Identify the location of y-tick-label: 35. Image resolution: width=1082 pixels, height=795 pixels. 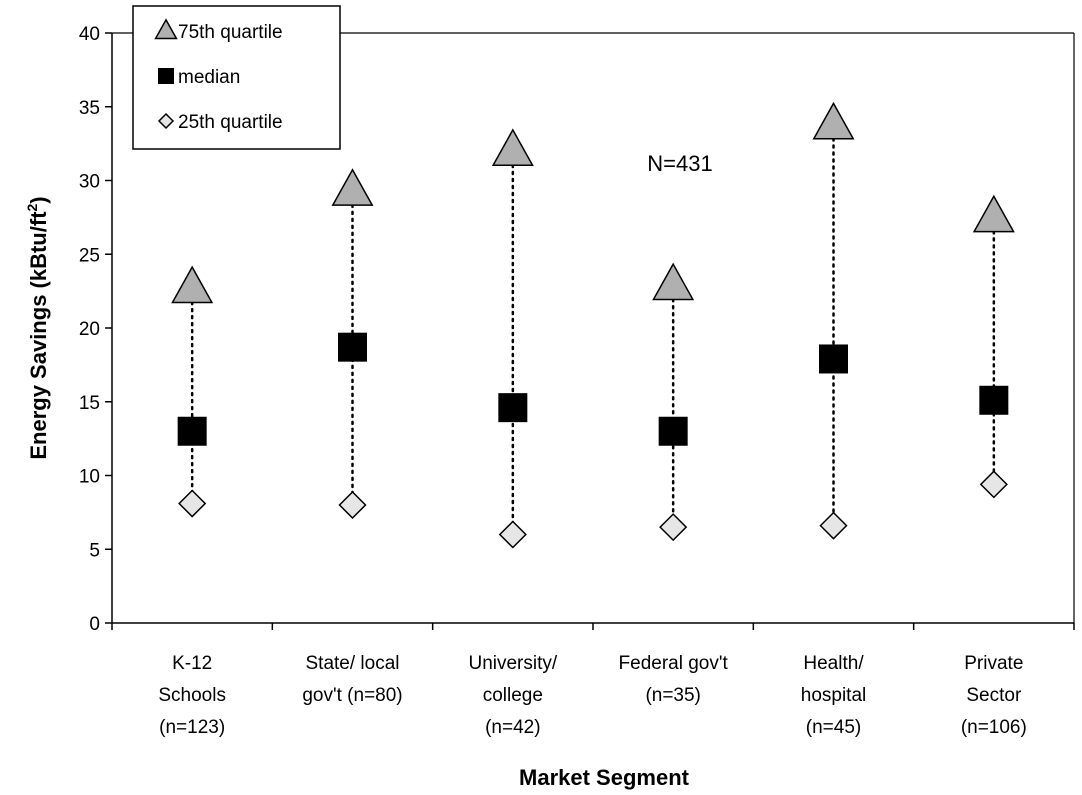
(89, 108).